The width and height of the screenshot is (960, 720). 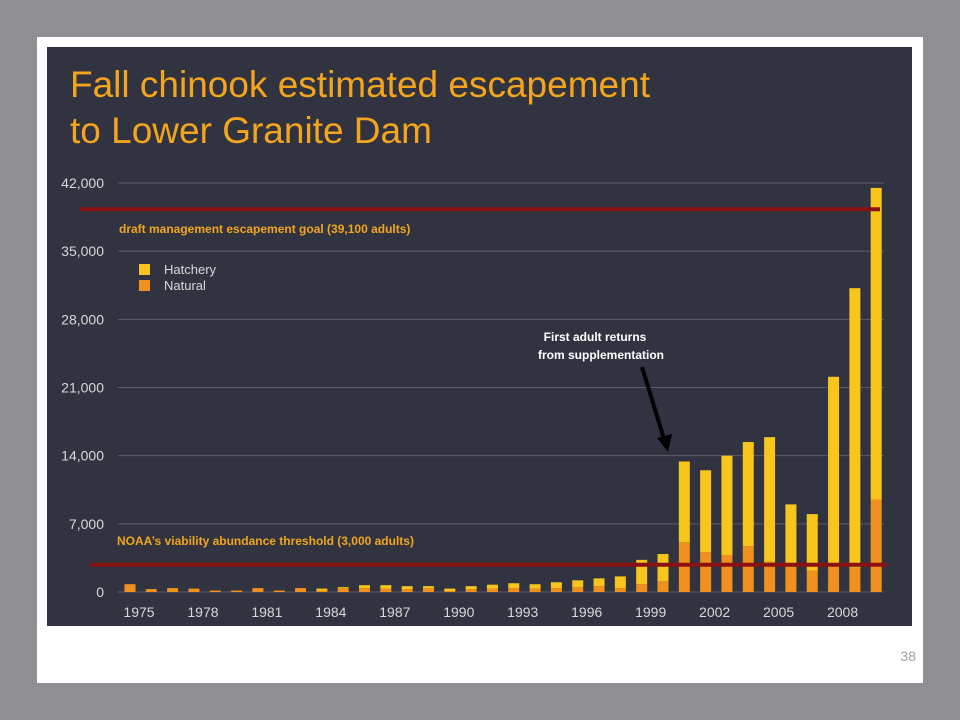 I want to click on legend-swatch-hatchery, so click(x=144, y=269).